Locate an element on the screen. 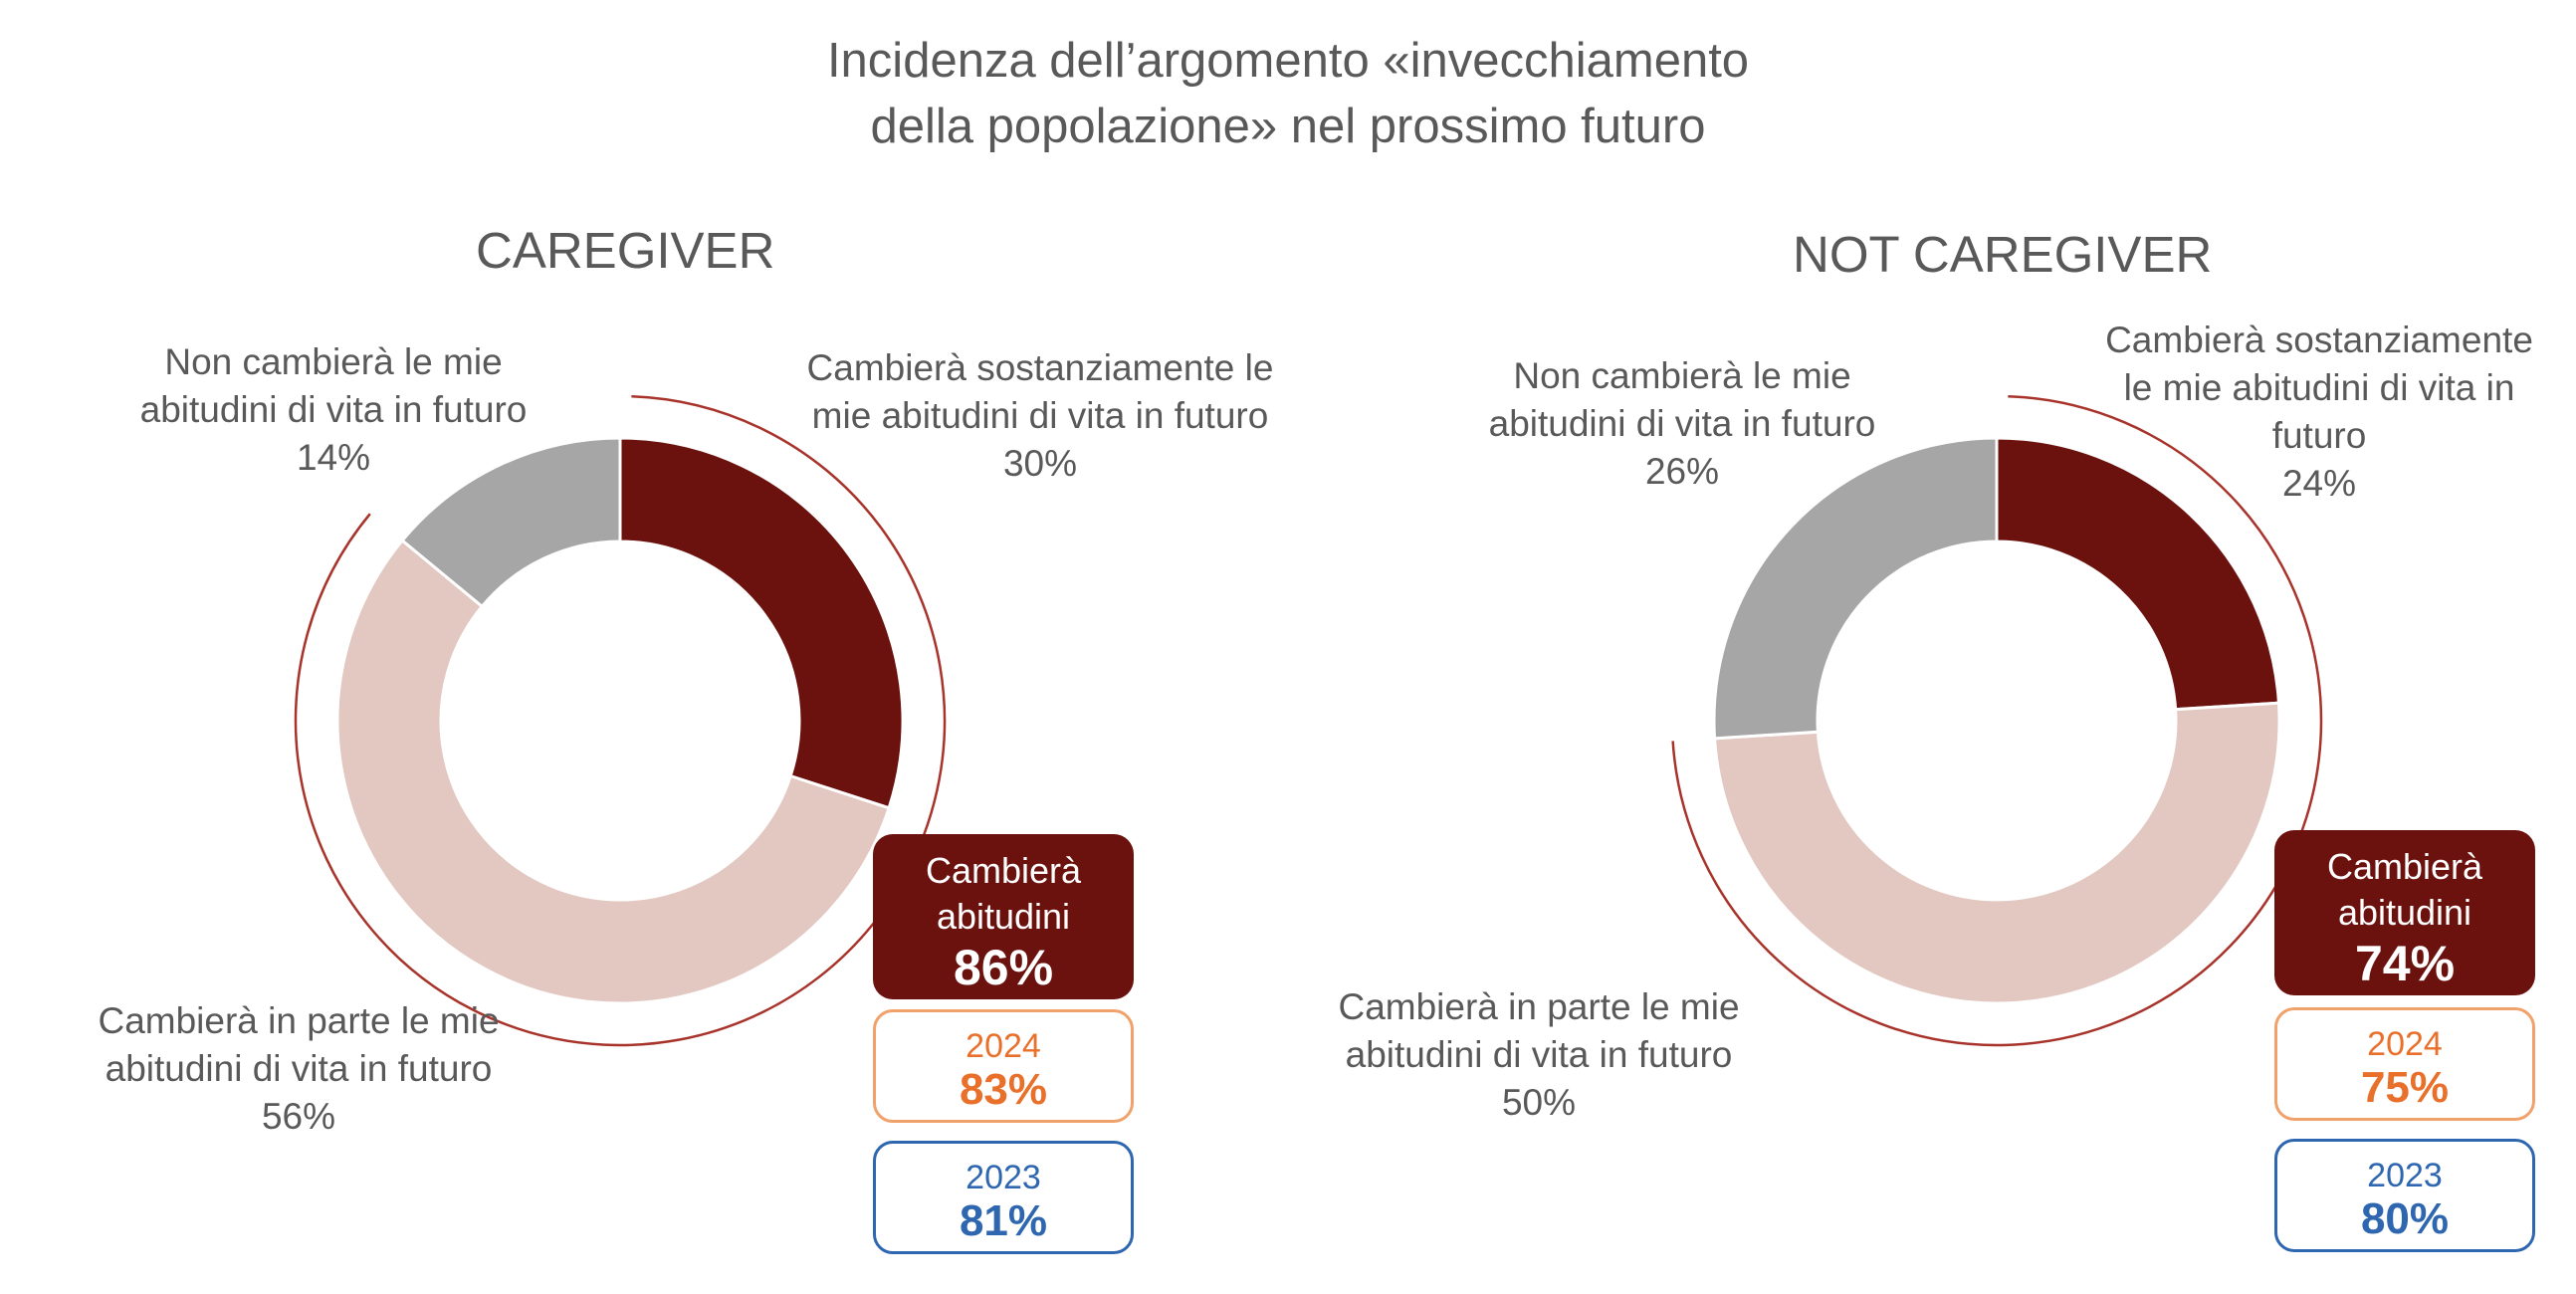 This screenshot has width=2576, height=1294. caregiver-chart-title: CAREGIVER is located at coordinates (625, 251).